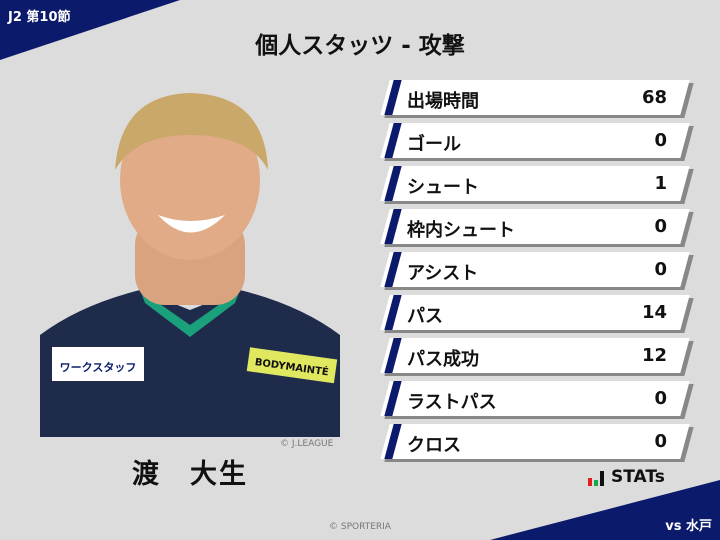 Image resolution: width=720 pixels, height=540 pixels. Describe the element at coordinates (443, 359) in the screenshot. I see `stat-label: パス成功` at that location.